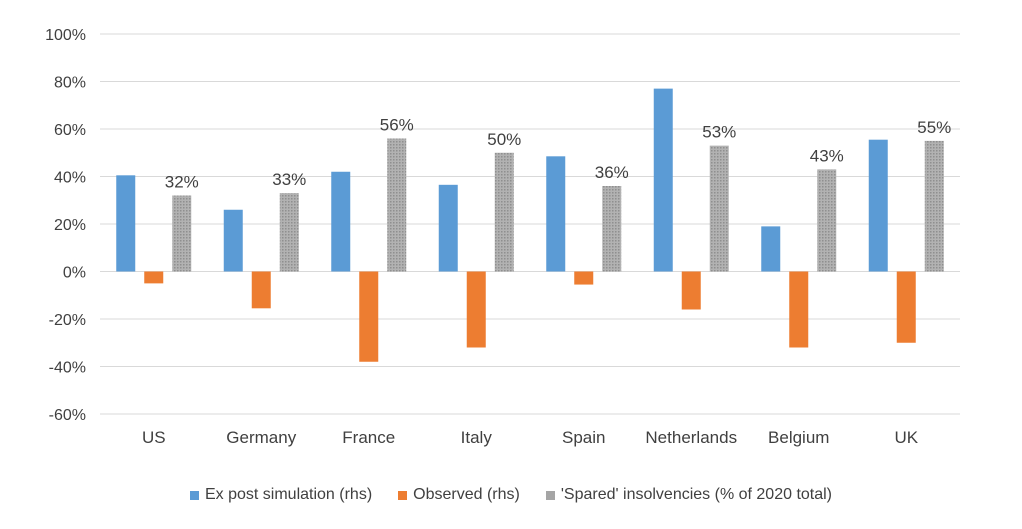  I want to click on data-label-france: 56%, so click(397, 125).